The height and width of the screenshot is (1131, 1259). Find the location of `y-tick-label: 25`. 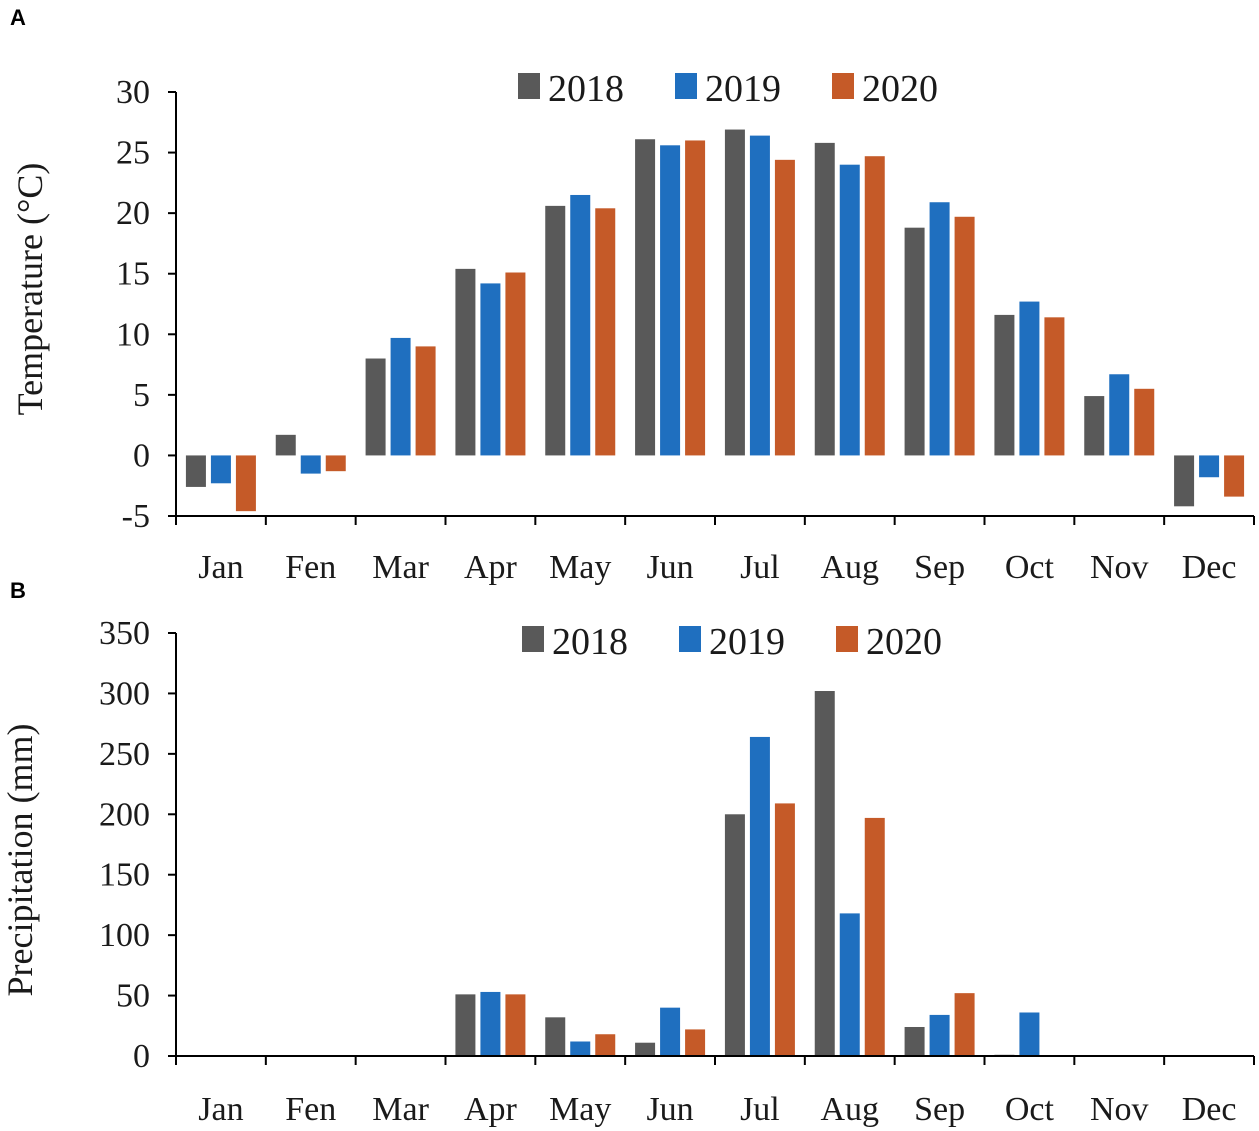

y-tick-label: 25 is located at coordinates (133, 153).